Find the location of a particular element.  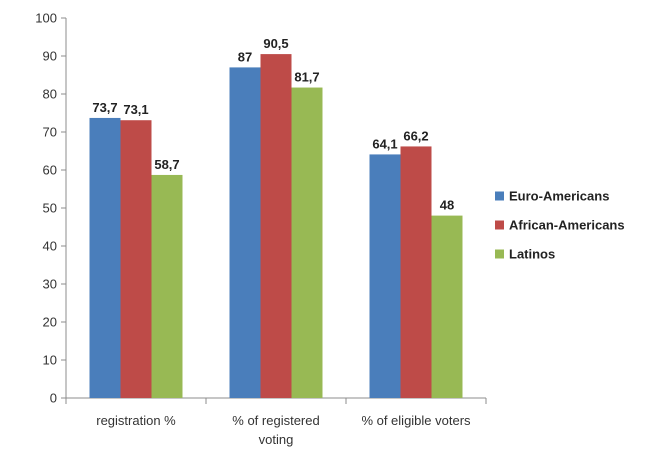

legend-label: Latinos is located at coordinates (532, 254).